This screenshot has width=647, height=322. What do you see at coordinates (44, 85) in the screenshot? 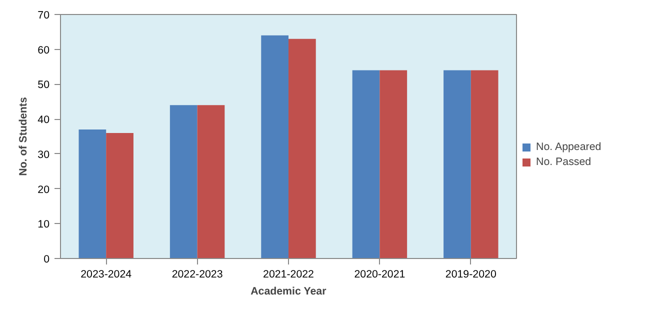
I see `y-tick-label: 50` at bounding box center [44, 85].